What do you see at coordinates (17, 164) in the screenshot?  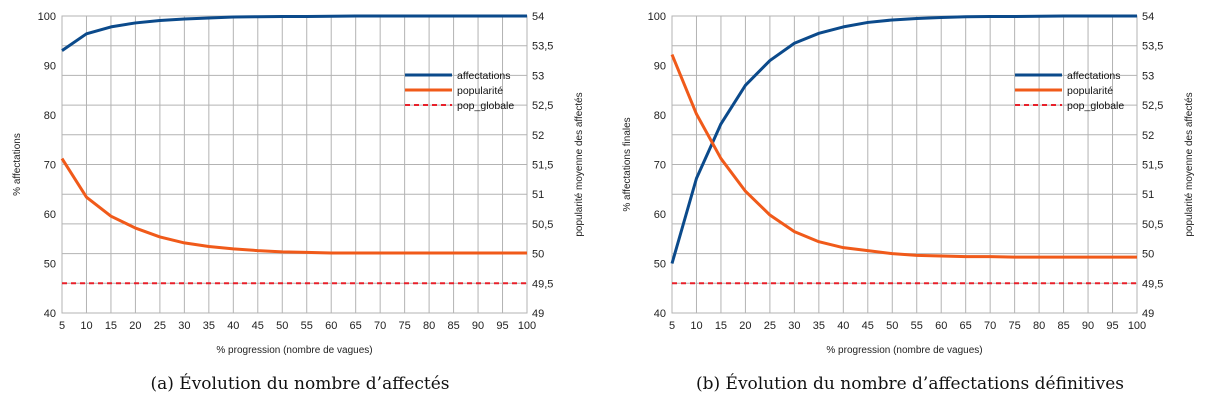 I see `y-axis-title: % affectations` at bounding box center [17, 164].